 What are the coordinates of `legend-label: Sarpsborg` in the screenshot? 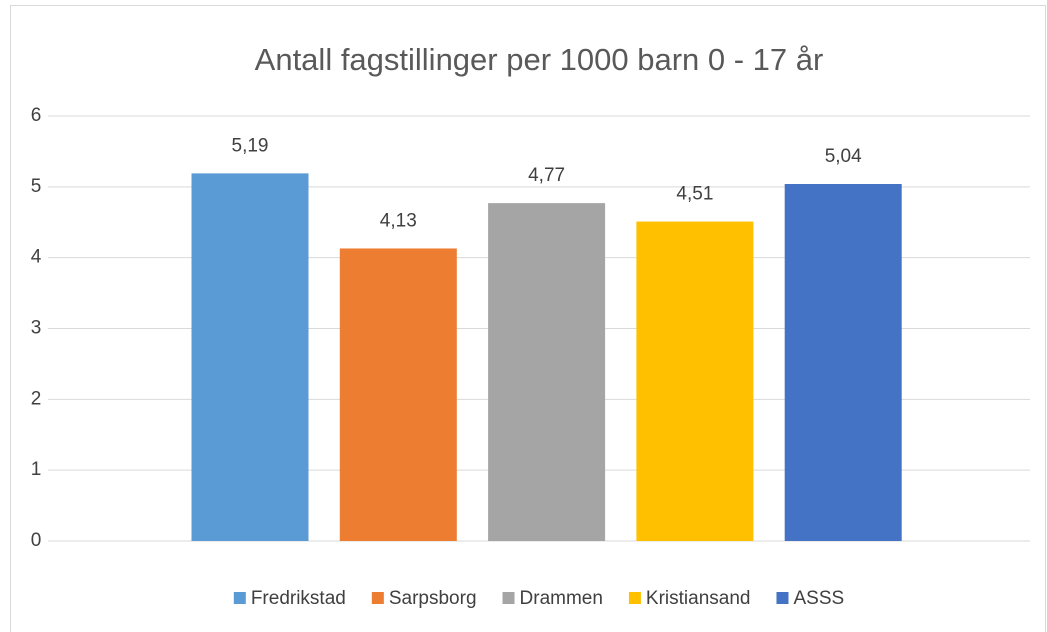 It's located at (433, 598).